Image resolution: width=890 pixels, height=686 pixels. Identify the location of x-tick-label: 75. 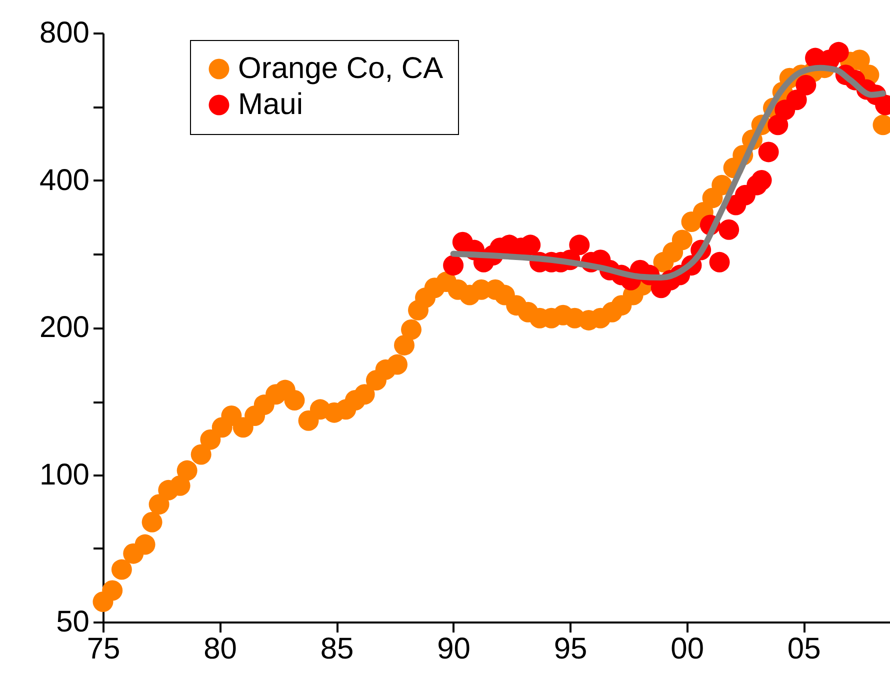
(103, 649).